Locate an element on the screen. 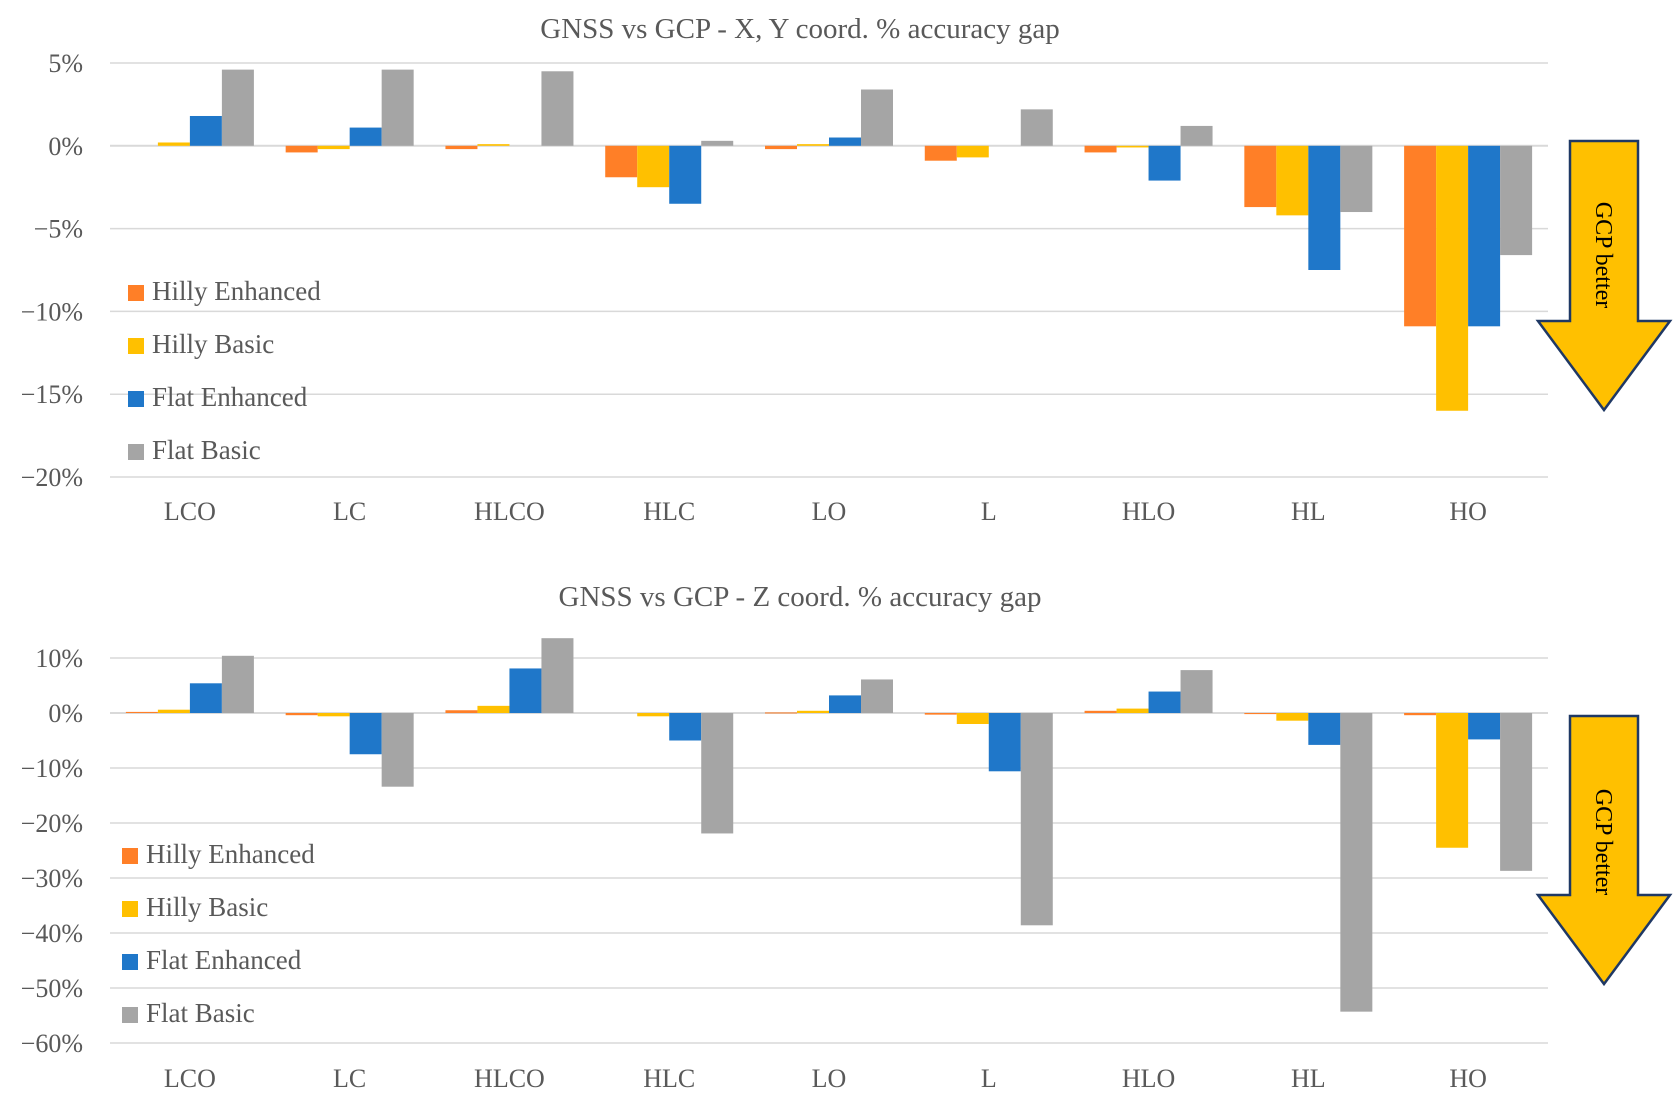 This screenshot has height=1099, width=1677. chart-xy-x-label-ho: HO is located at coordinates (1468, 511).